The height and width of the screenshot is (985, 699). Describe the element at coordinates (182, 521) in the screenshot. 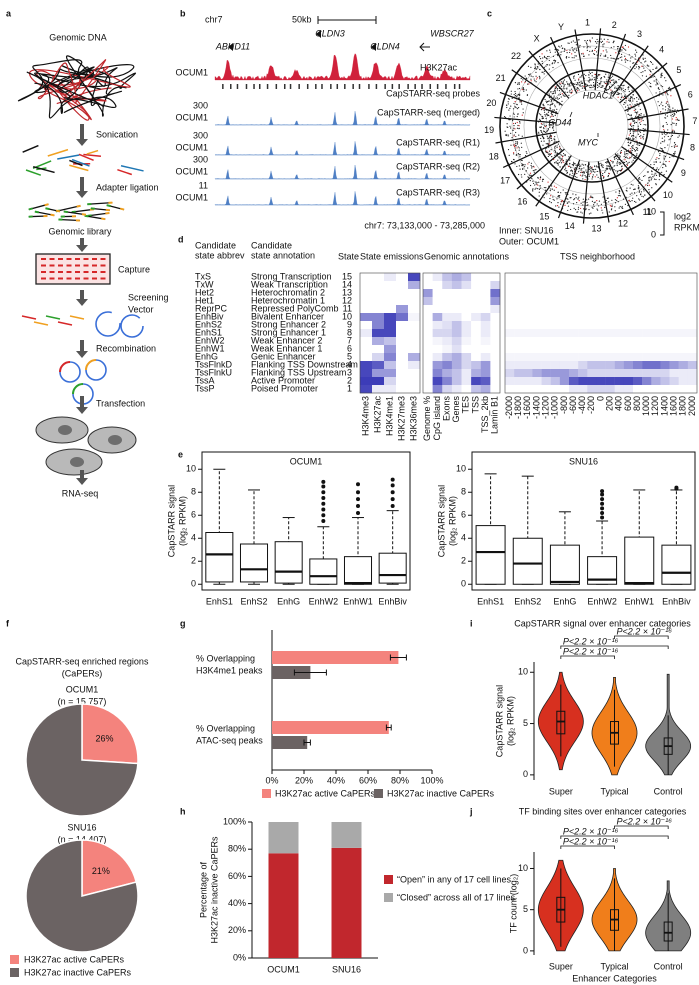

I see `y-axis-label: (log₂ RPKM)` at that location.